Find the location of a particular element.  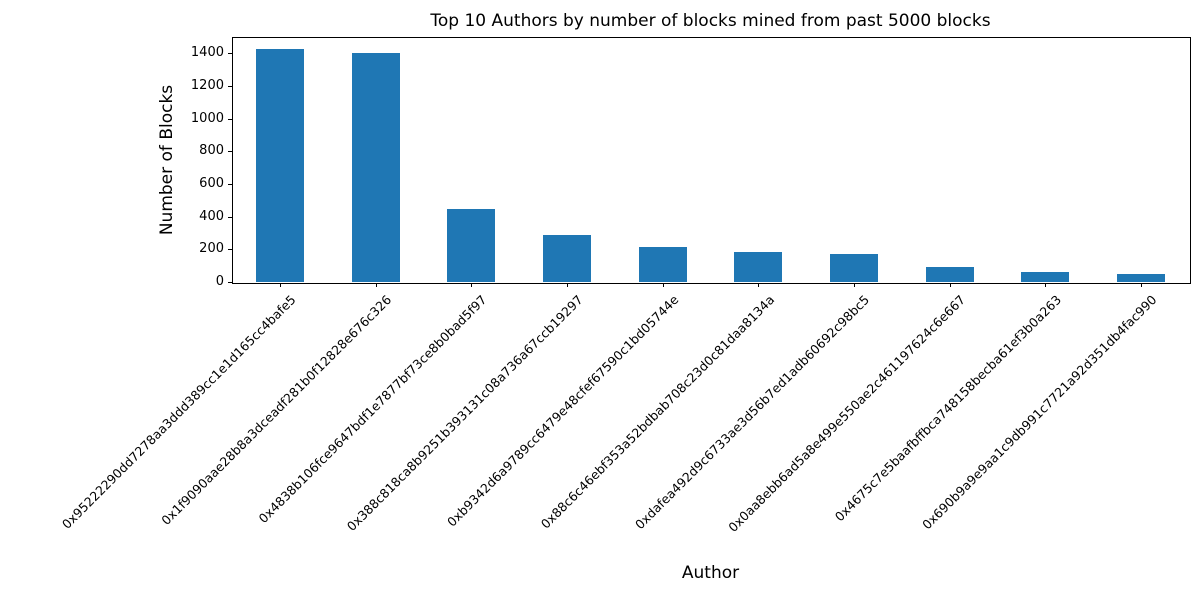

y-tick-label: 200 is located at coordinates (211, 249).